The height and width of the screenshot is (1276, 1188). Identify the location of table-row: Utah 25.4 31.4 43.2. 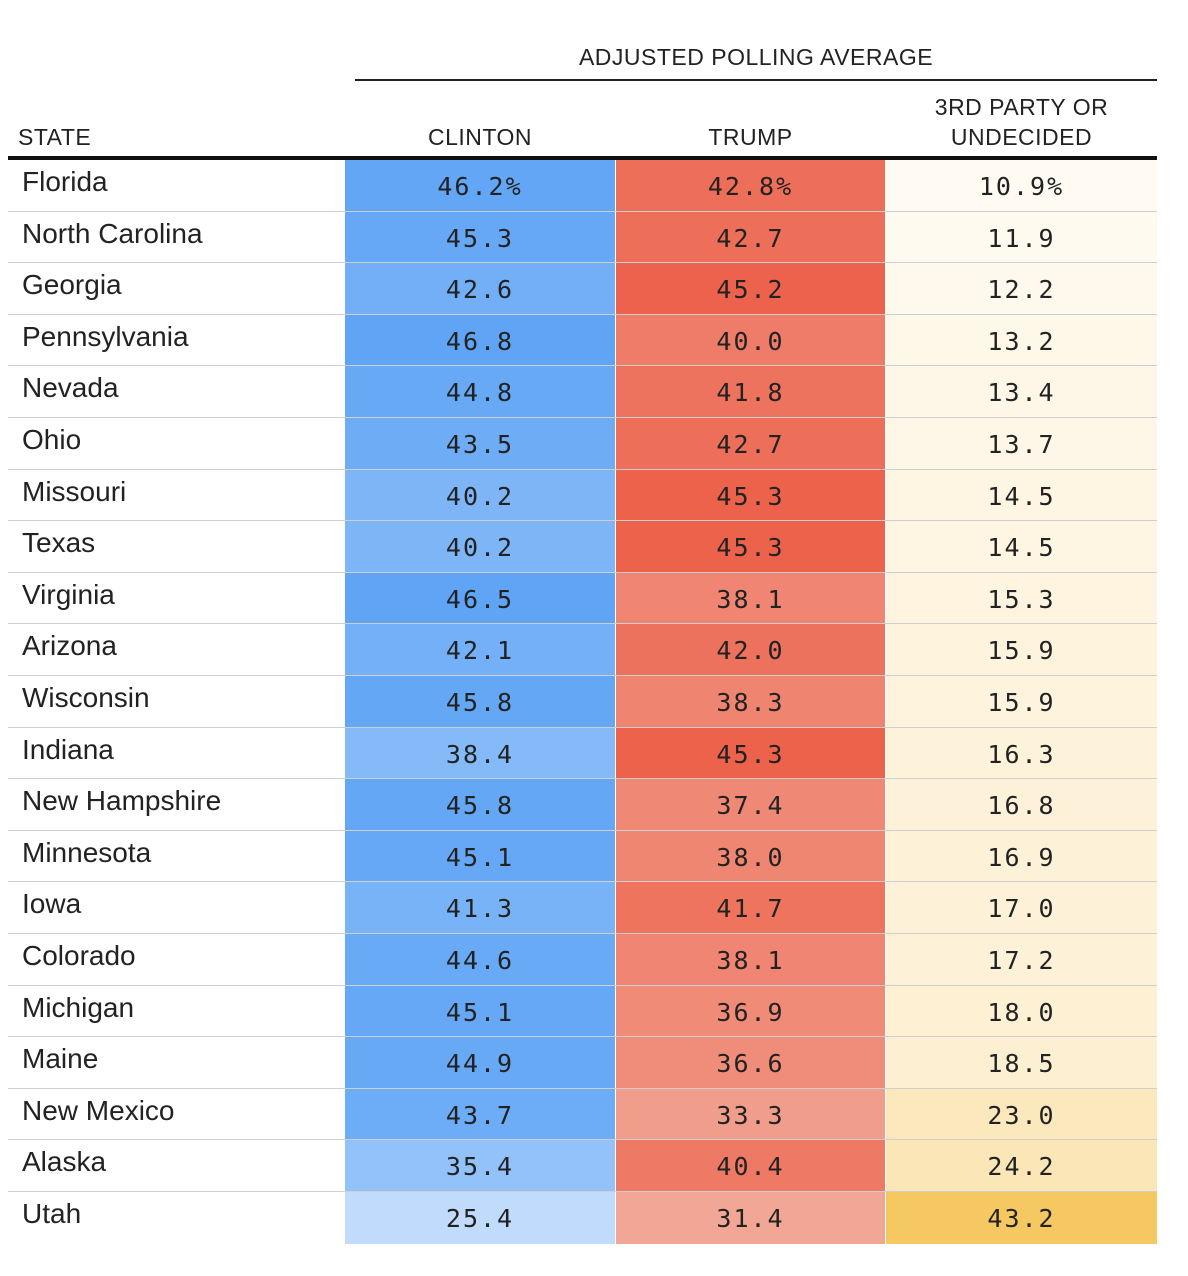
(594, 1218).